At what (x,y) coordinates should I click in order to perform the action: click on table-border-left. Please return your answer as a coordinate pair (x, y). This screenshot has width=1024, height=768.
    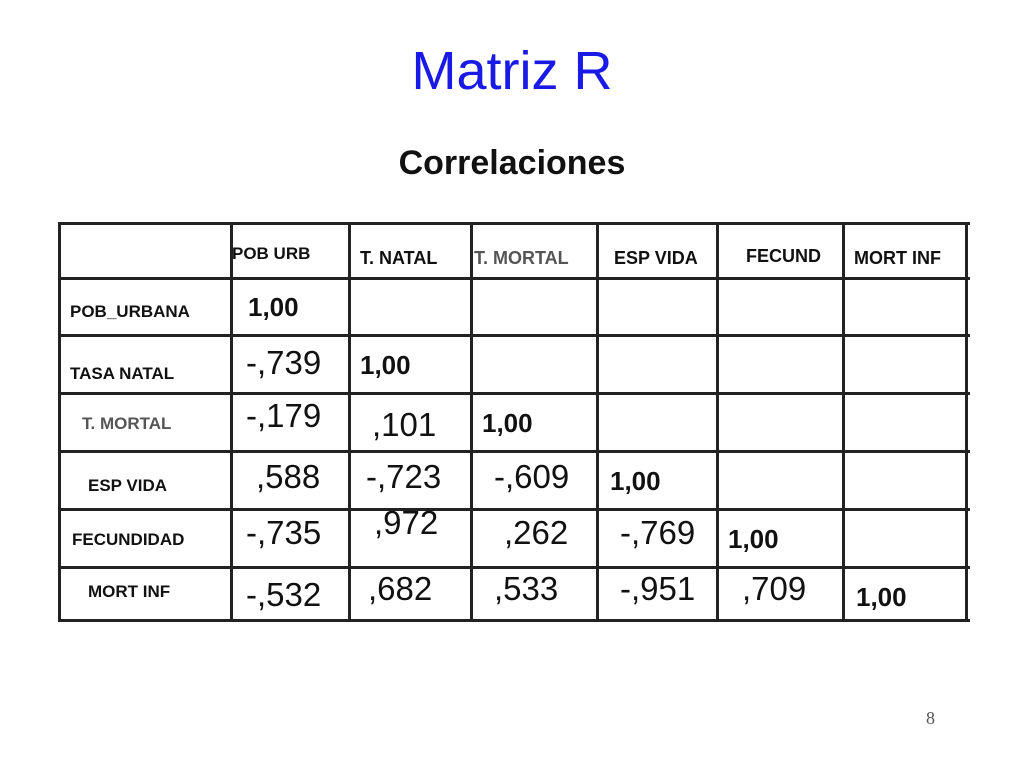
    Looking at the image, I should click on (59, 422).